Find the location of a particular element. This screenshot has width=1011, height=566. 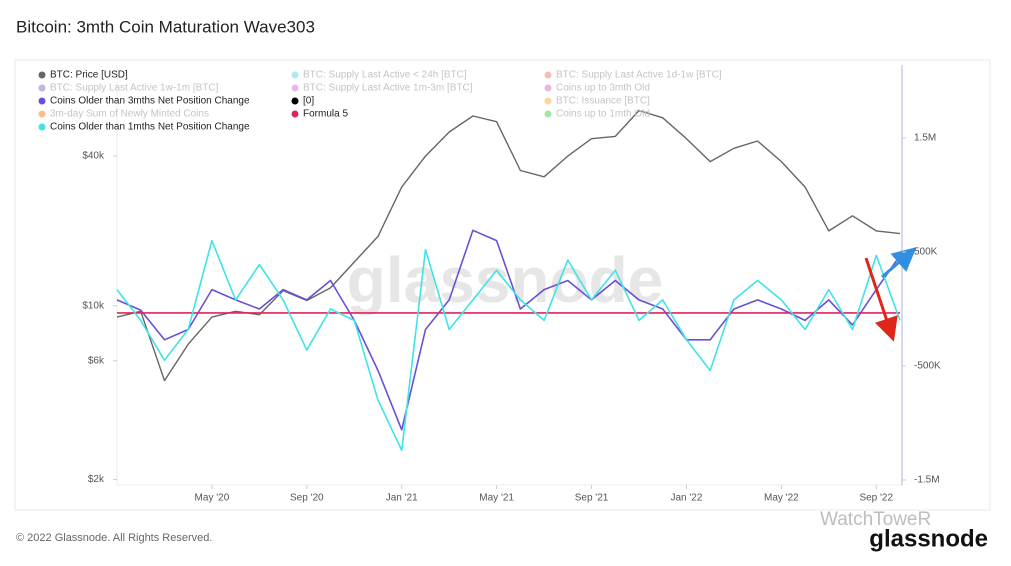

y2-tick-label: -500K is located at coordinates (927, 366).